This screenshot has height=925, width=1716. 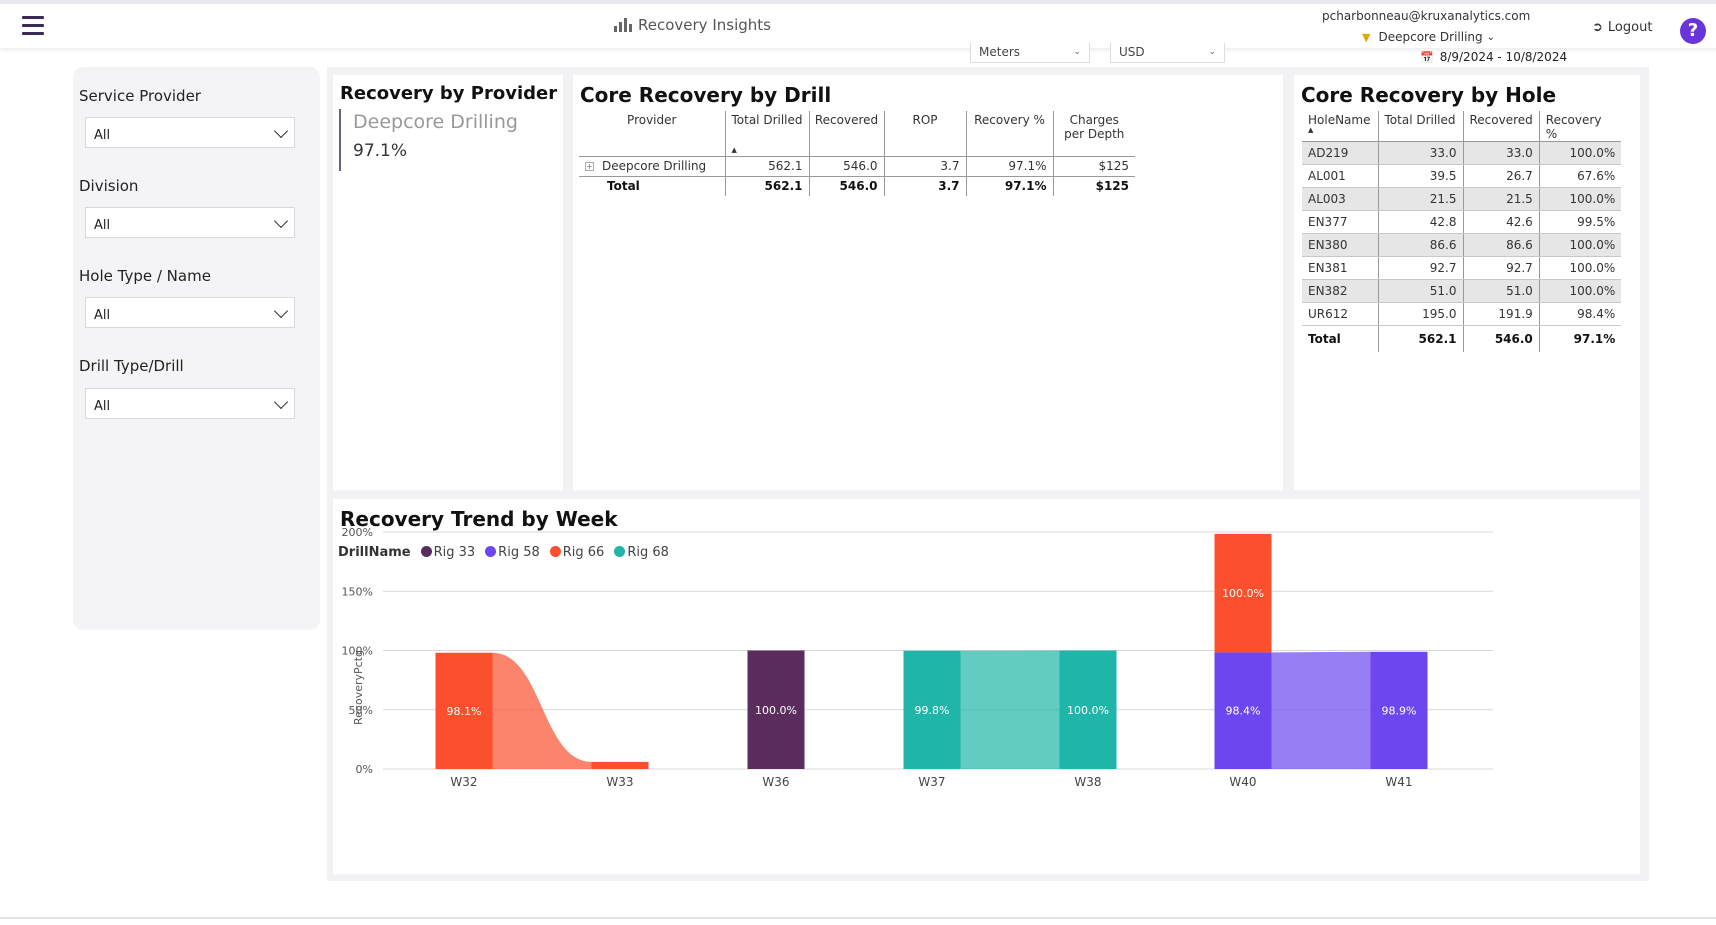 What do you see at coordinates (1421, 314) in the screenshot?
I see `table-cell: 195.0` at bounding box center [1421, 314].